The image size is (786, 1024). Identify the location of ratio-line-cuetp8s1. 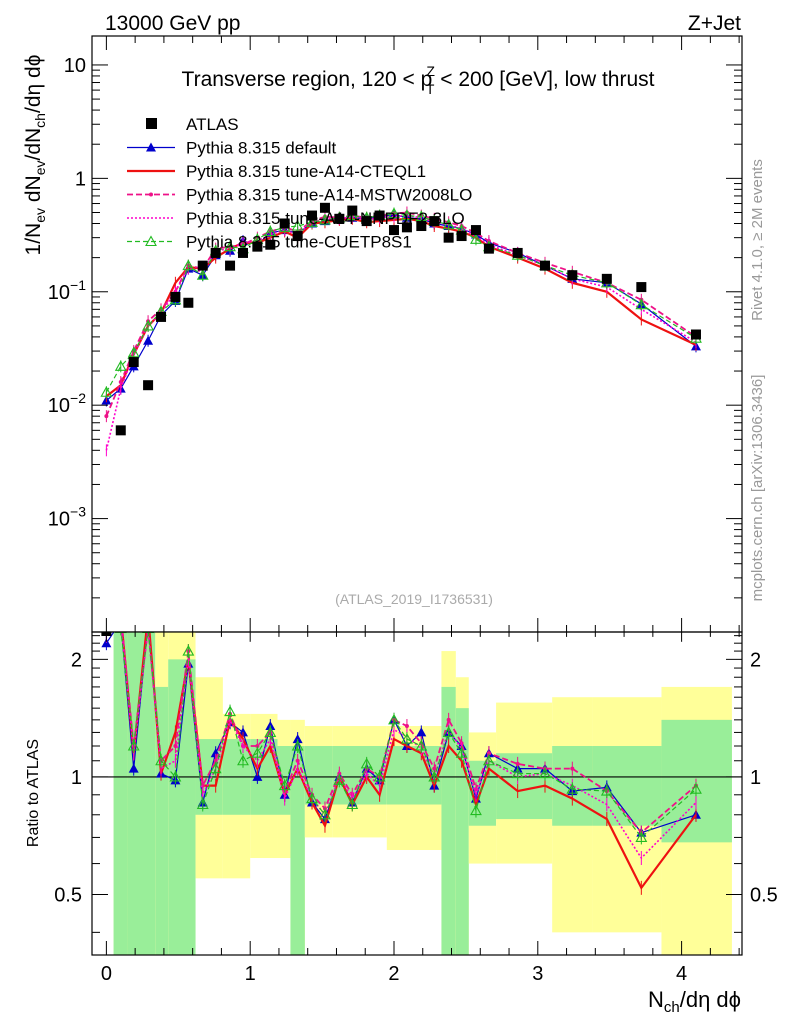
(408, 735).